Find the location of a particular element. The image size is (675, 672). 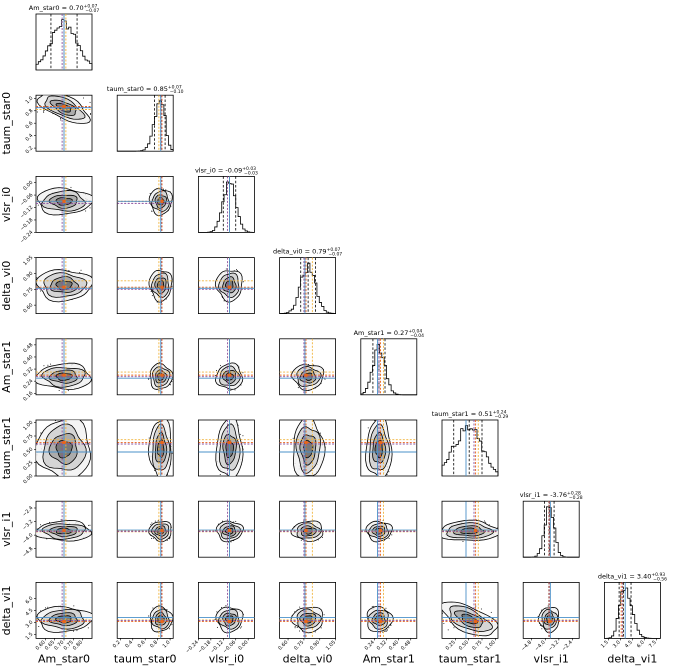

x-tick-label: 3.0 is located at coordinates (617, 645).